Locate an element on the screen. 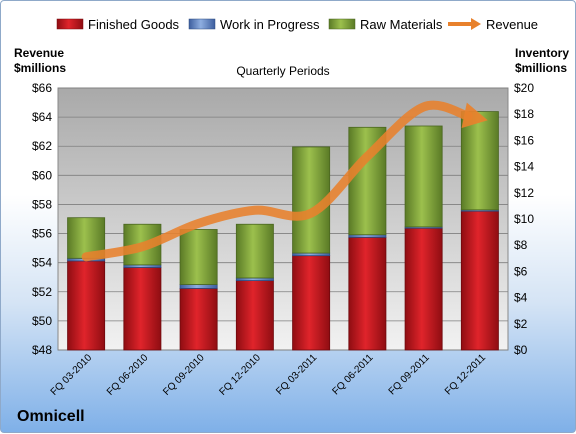  right-tick-label: $12 is located at coordinates (524, 193).